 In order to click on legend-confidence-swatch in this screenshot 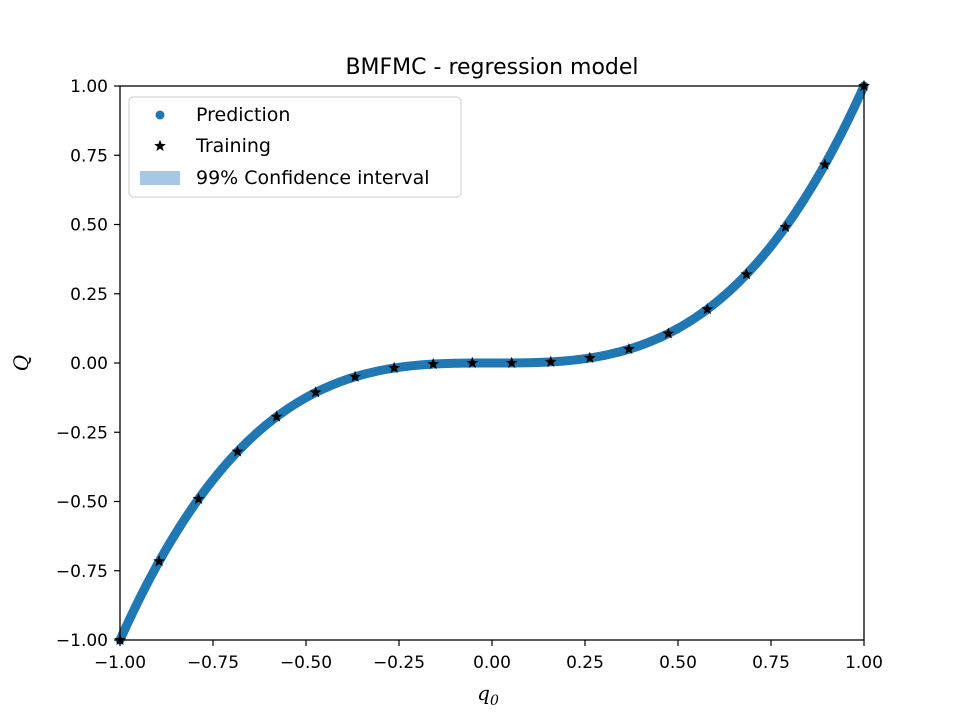, I will do `click(160, 178)`.